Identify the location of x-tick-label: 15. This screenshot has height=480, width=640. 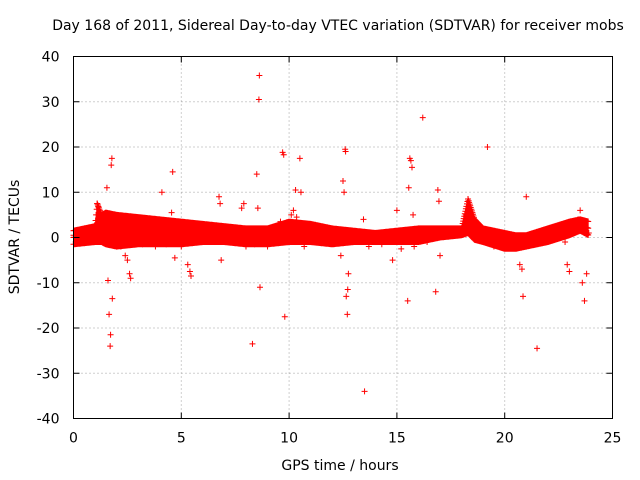
(397, 439).